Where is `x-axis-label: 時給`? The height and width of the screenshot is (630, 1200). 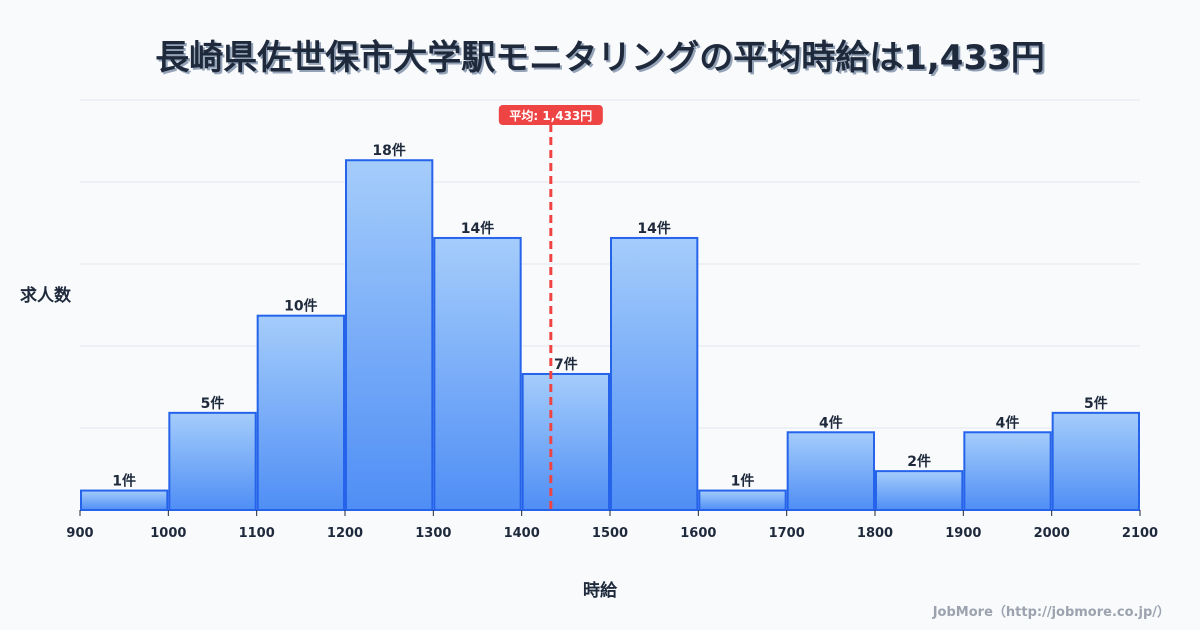 x-axis-label: 時給 is located at coordinates (600, 591).